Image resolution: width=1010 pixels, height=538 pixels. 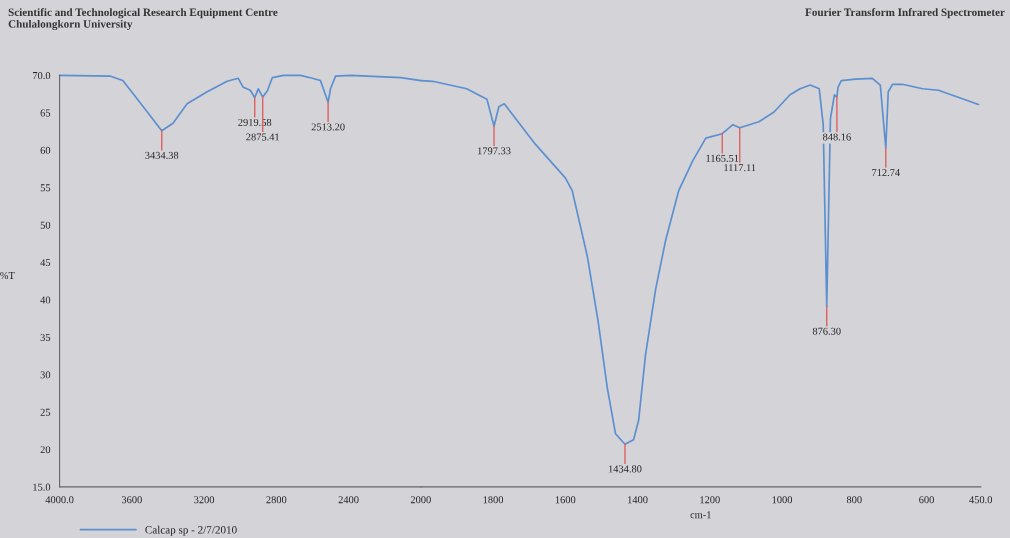 What do you see at coordinates (45, 188) in the screenshot?
I see `y-tick-label: 55` at bounding box center [45, 188].